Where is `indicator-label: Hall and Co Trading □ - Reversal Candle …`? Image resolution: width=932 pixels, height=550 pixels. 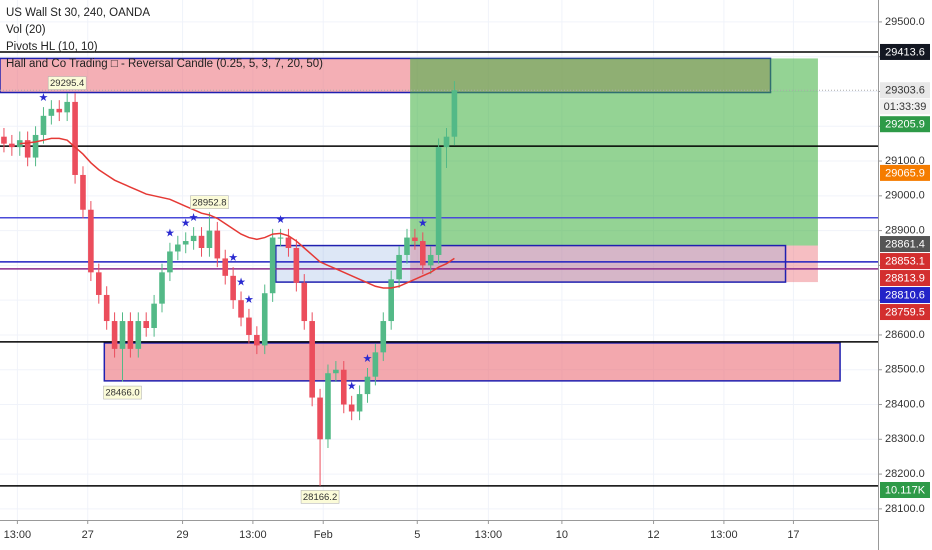
indicator-label: Hall and Co Trading □ - Reversal Candle … is located at coordinates (164, 64).